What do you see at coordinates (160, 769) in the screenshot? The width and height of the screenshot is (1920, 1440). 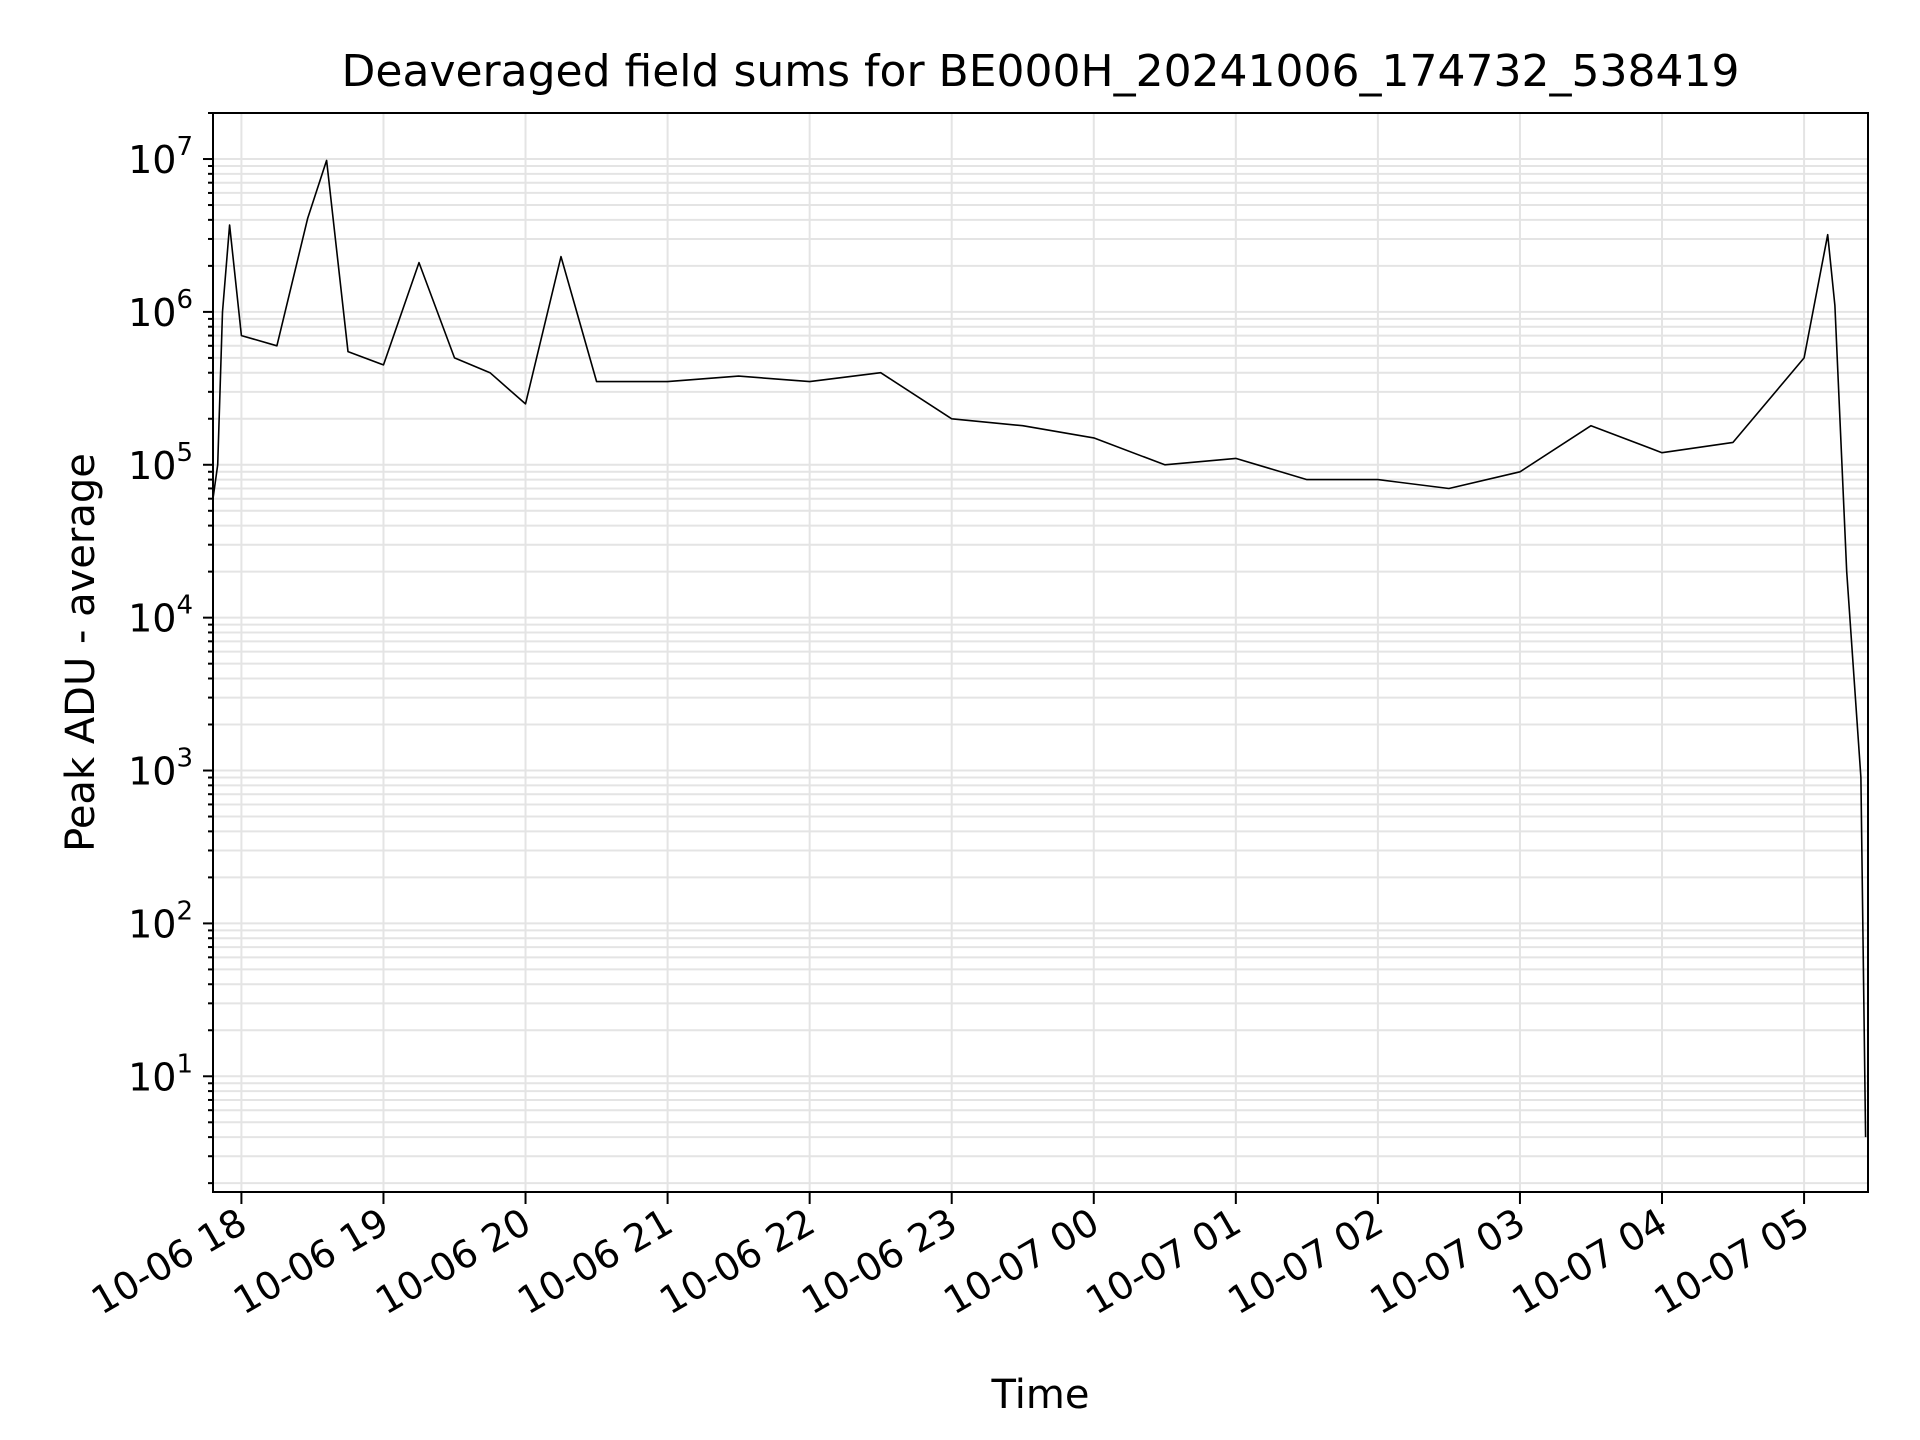 I see `y-tick-label: 10³` at bounding box center [160, 769].